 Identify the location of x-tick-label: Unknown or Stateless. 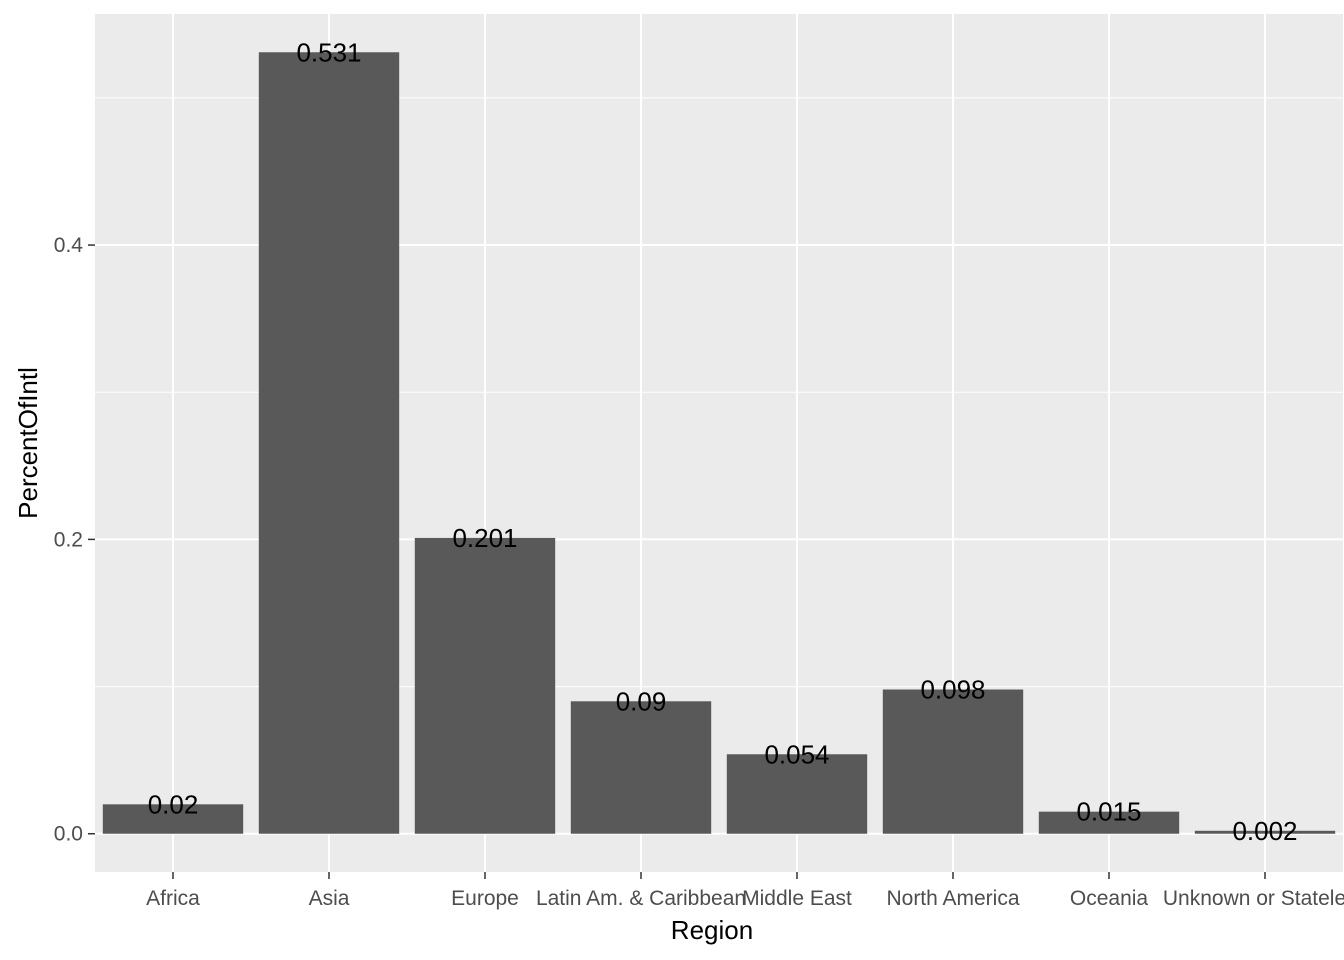
(1253, 898).